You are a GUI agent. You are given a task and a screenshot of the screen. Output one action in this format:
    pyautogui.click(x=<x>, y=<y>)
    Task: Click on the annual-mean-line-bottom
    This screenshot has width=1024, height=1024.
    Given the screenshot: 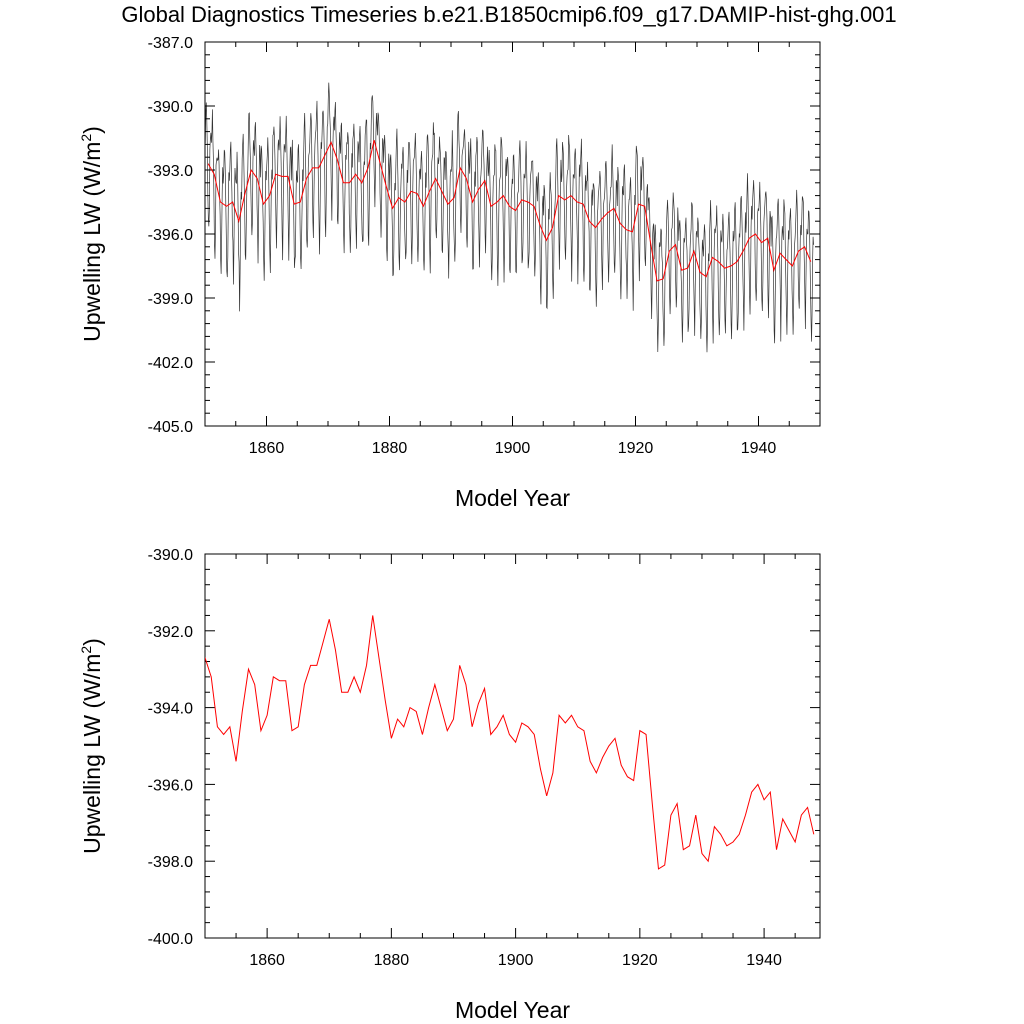 What is the action you would take?
    pyautogui.click(x=510, y=742)
    